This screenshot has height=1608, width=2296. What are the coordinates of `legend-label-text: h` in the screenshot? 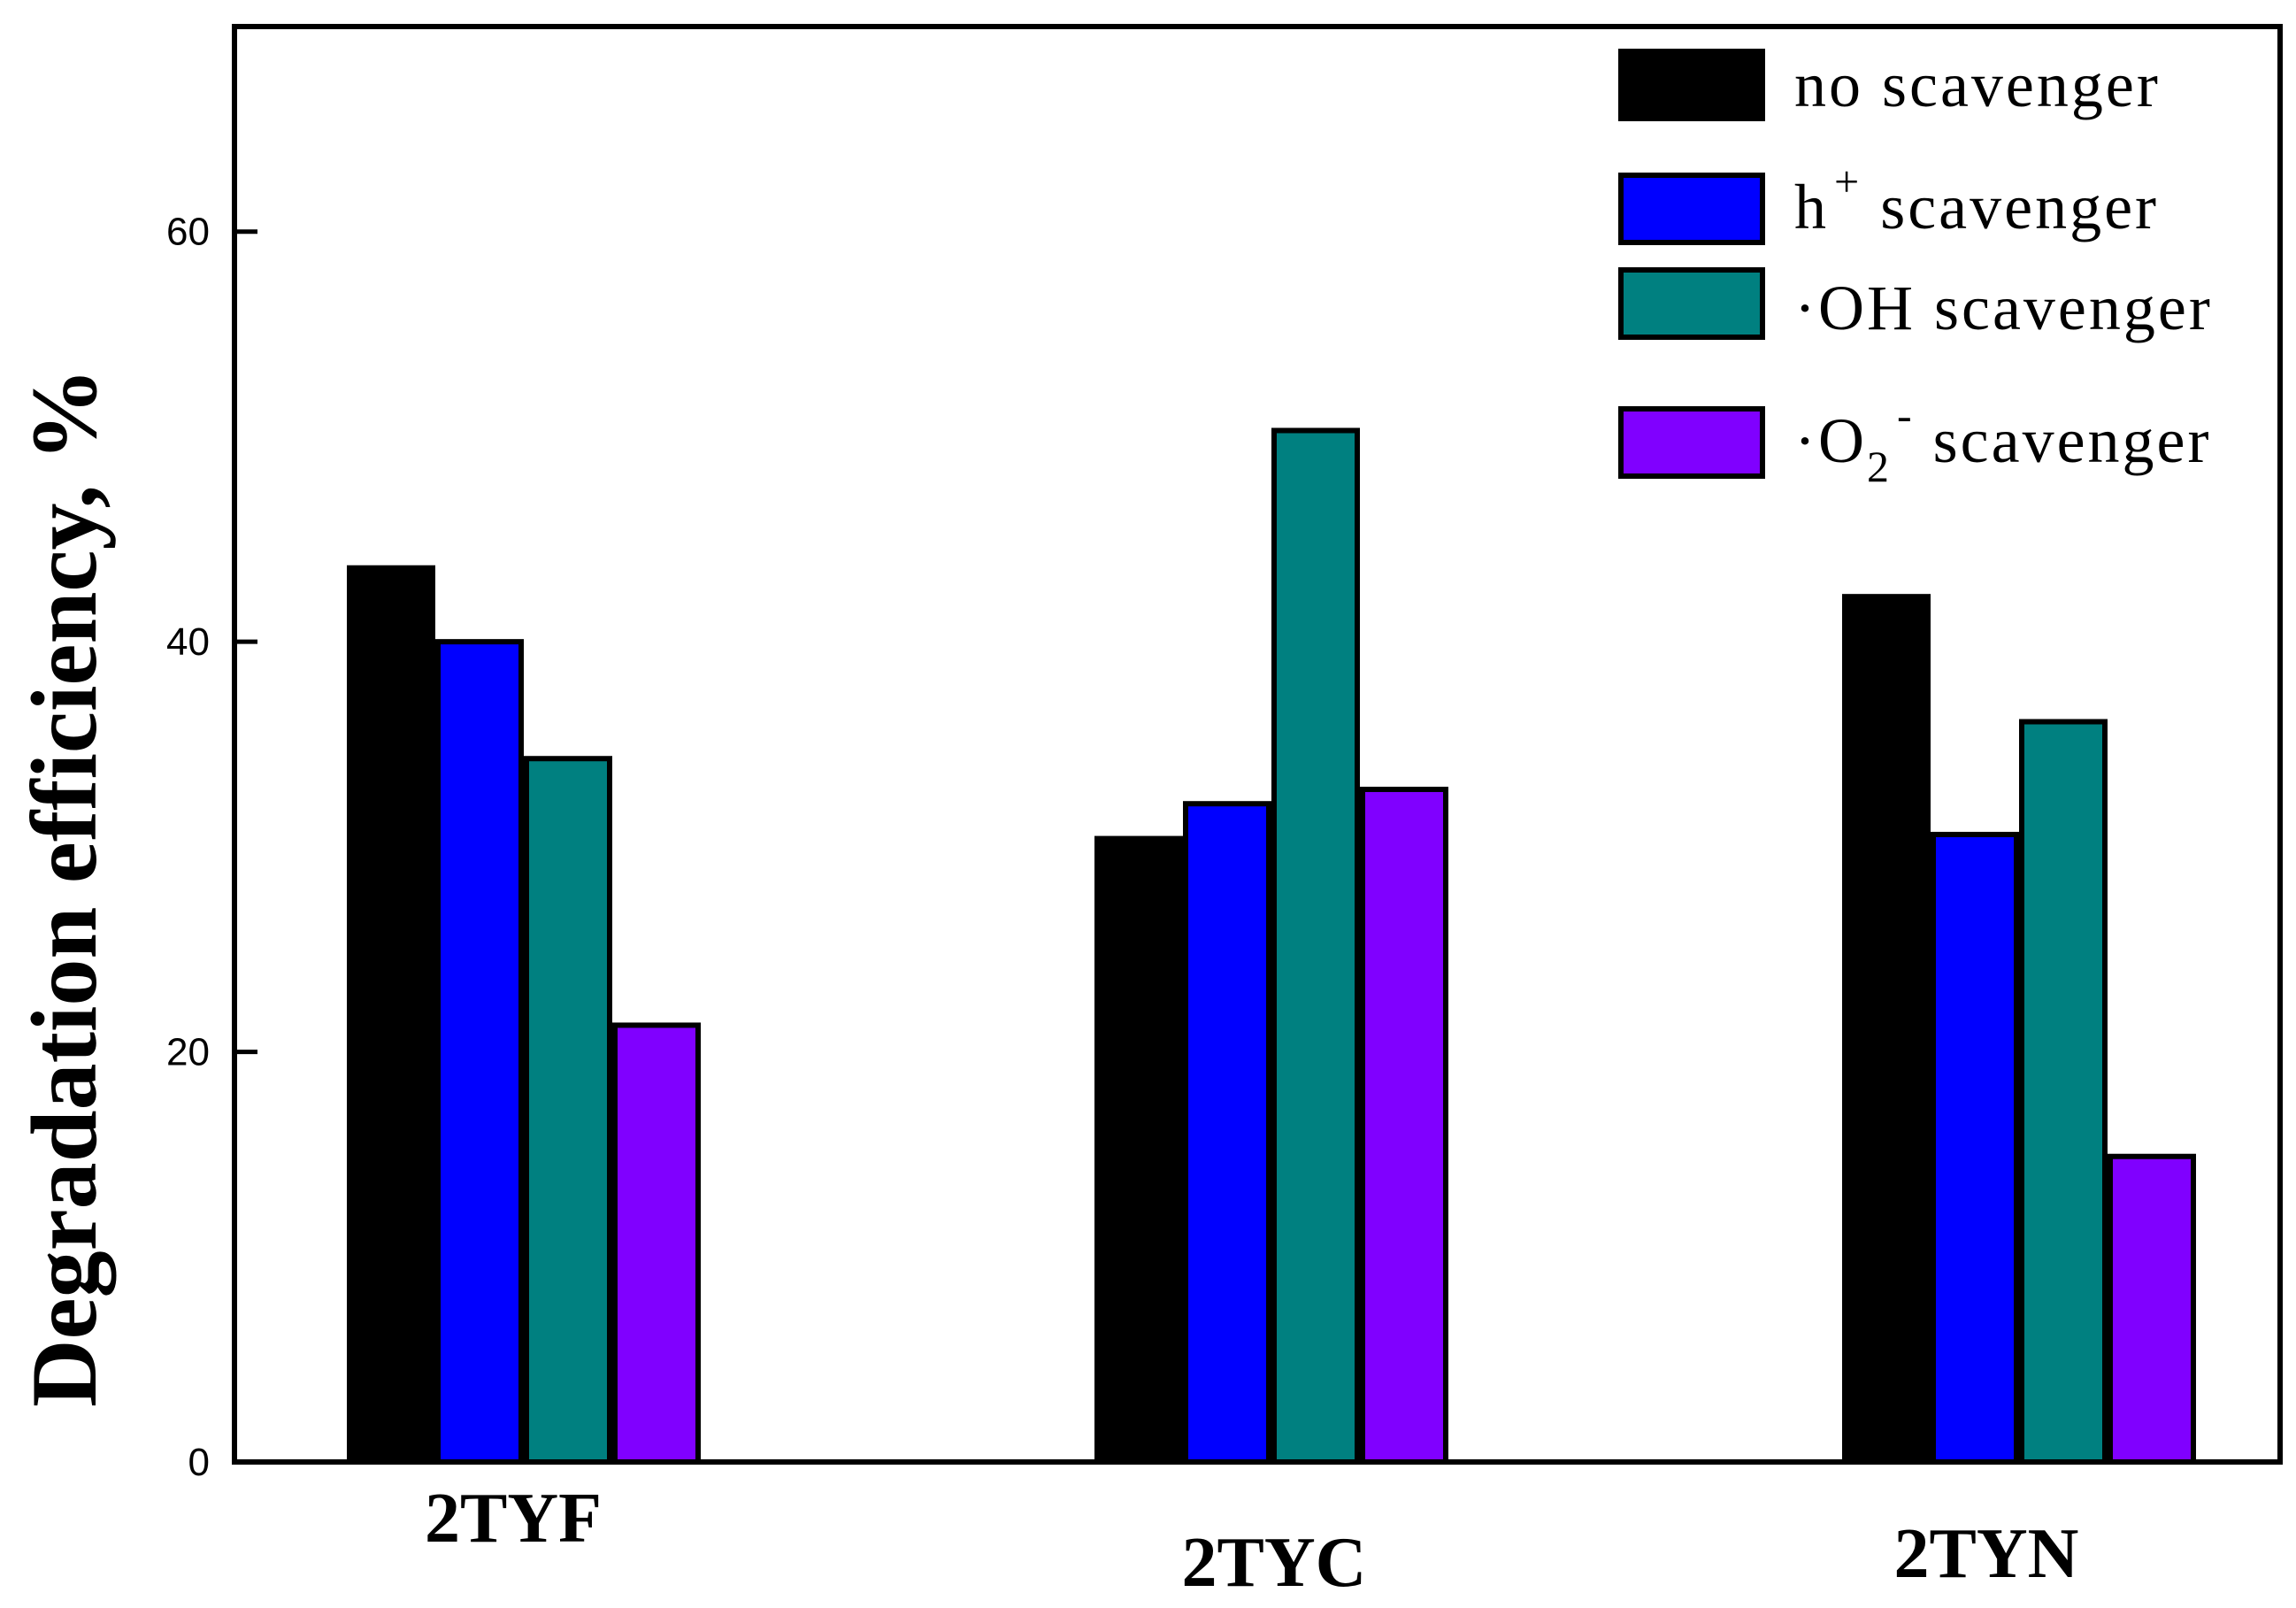 It's located at (1812, 207).